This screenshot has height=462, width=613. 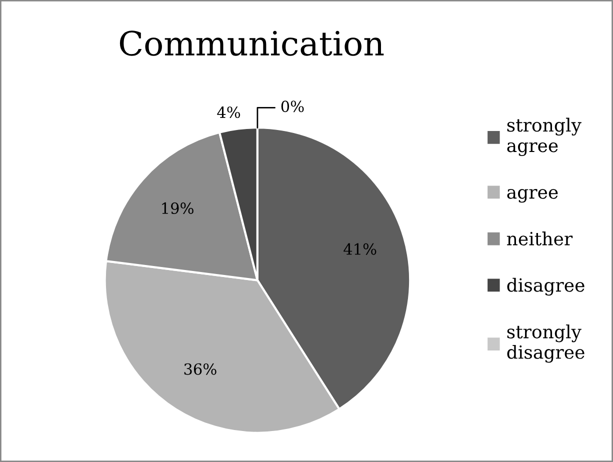 What do you see at coordinates (178, 208) in the screenshot?
I see `data-label: 19%` at bounding box center [178, 208].